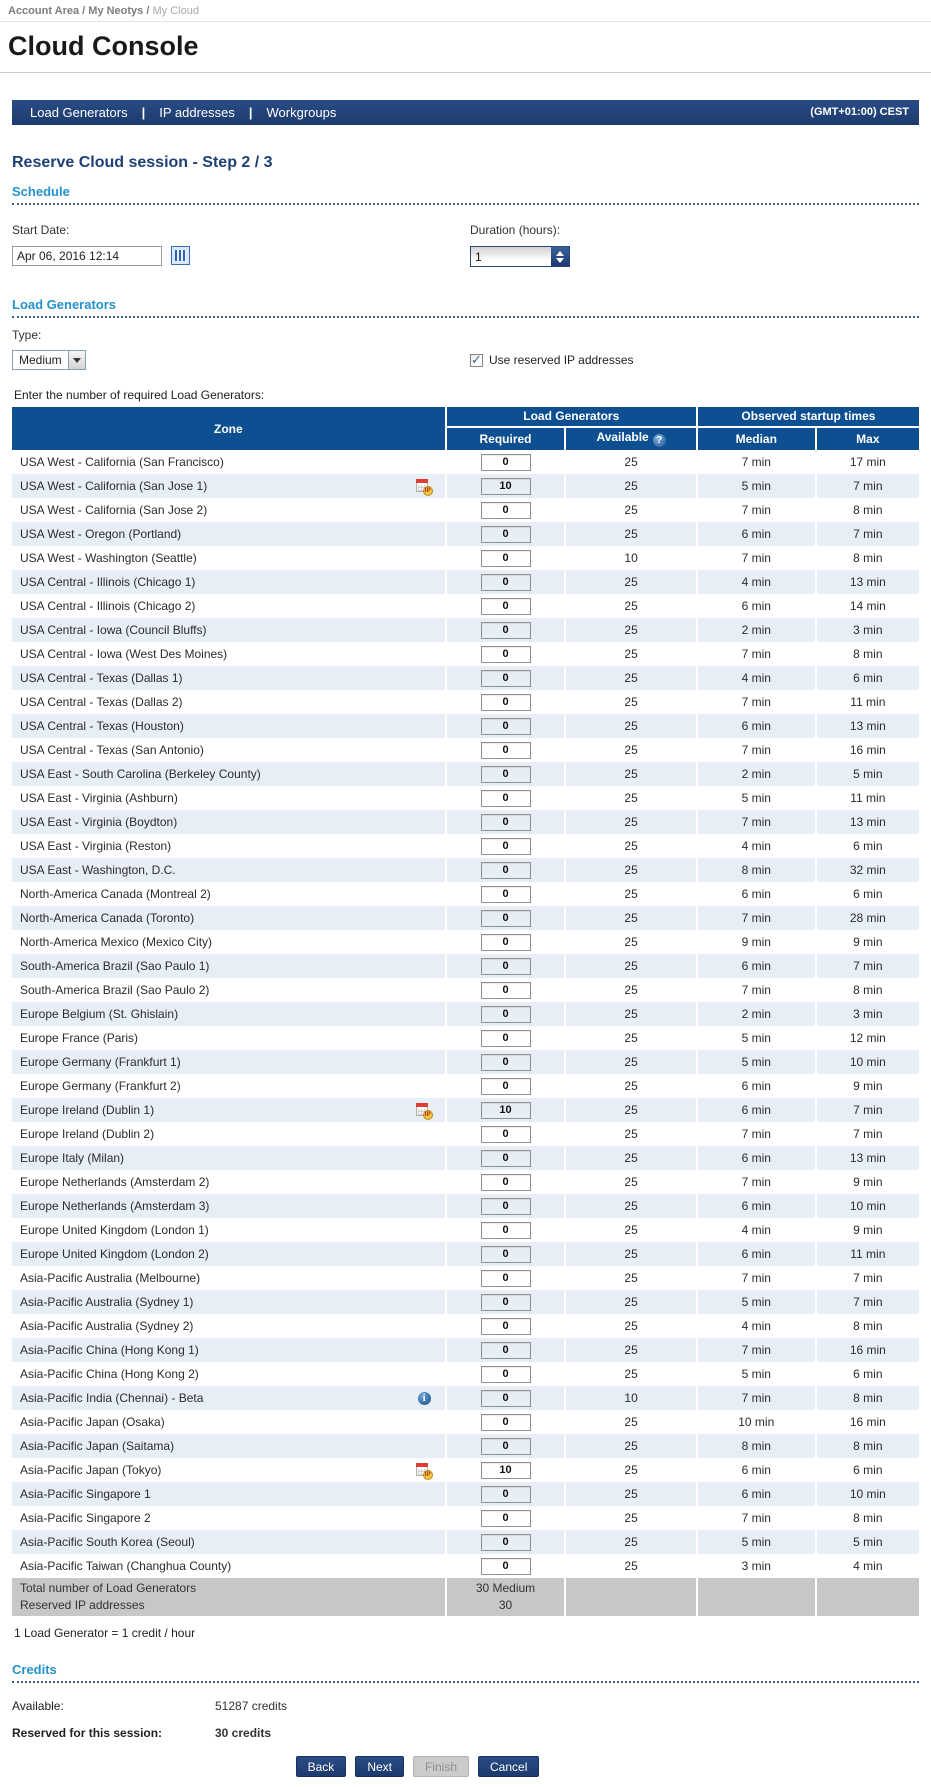 Image resolution: width=931 pixels, height=1787 pixels. I want to click on date-picker-button, so click(181, 255).